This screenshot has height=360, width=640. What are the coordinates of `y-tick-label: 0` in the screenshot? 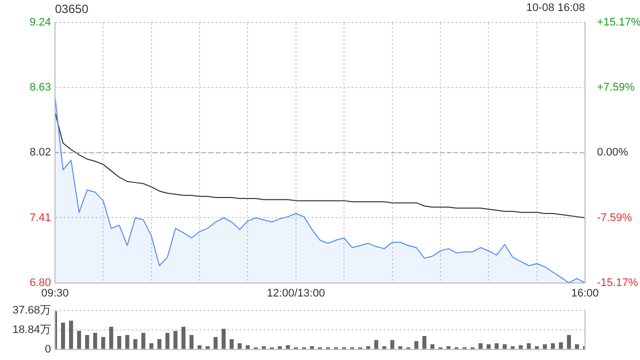 It's located at (47, 349).